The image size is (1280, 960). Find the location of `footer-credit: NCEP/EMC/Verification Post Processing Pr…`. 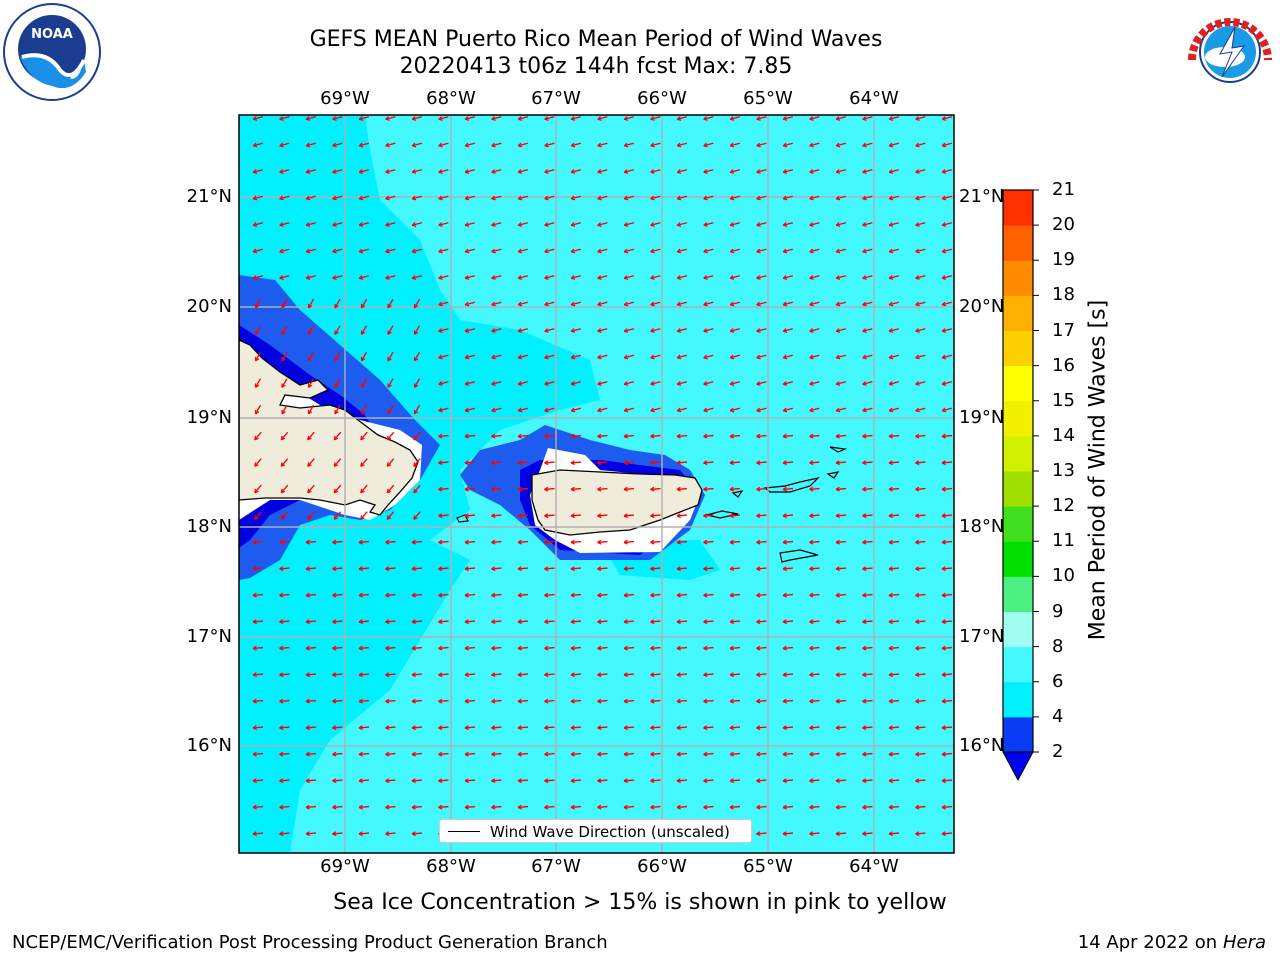

footer-credit: NCEP/EMC/Verification Post Processing Pr… is located at coordinates (310, 942).